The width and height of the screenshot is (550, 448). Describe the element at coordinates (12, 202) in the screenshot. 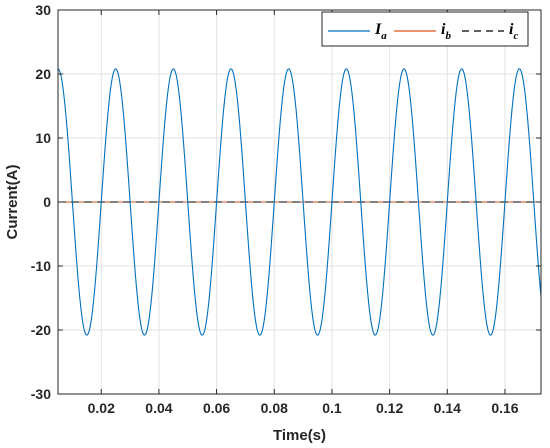

I see `y-axis-label: Current(A)` at that location.